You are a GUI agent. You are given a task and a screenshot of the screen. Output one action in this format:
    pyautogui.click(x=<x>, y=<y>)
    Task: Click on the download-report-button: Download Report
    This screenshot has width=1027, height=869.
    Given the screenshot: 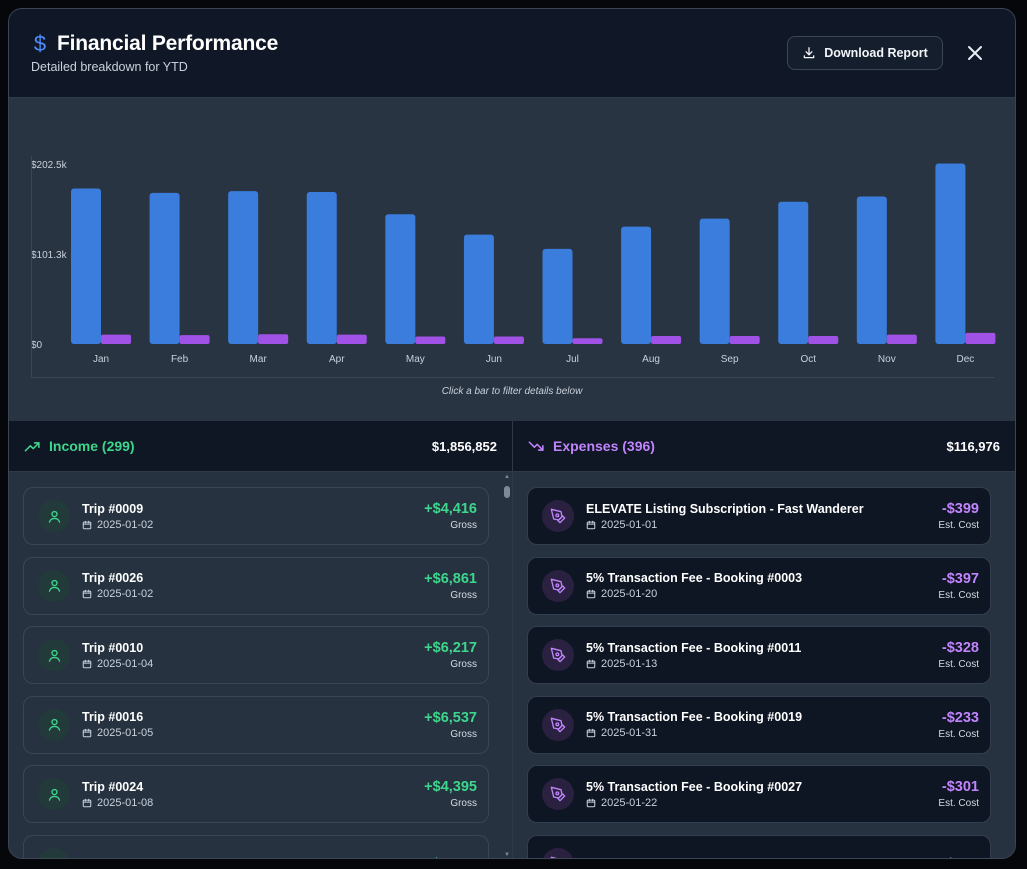 What is the action you would take?
    pyautogui.click(x=865, y=53)
    